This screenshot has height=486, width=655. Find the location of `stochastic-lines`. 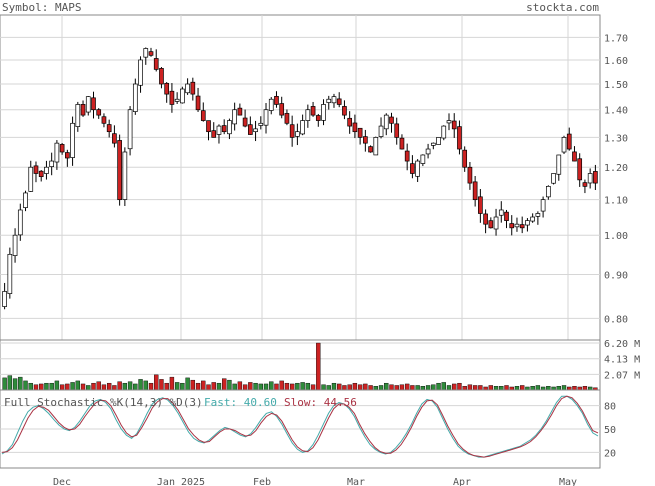

stochastic-lines is located at coordinates (300, 426).